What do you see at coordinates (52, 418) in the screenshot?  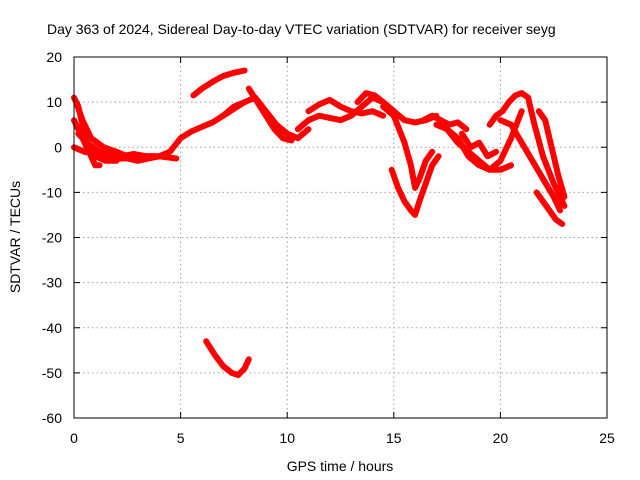 I see `y-tick-label: -60` at bounding box center [52, 418].